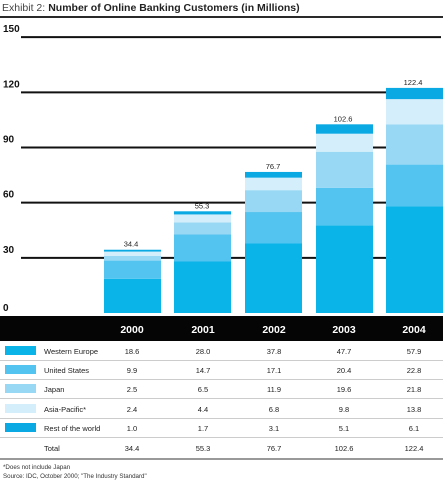  What do you see at coordinates (132, 250) in the screenshot?
I see `bar-2000-rest-of-the-world` at bounding box center [132, 250].